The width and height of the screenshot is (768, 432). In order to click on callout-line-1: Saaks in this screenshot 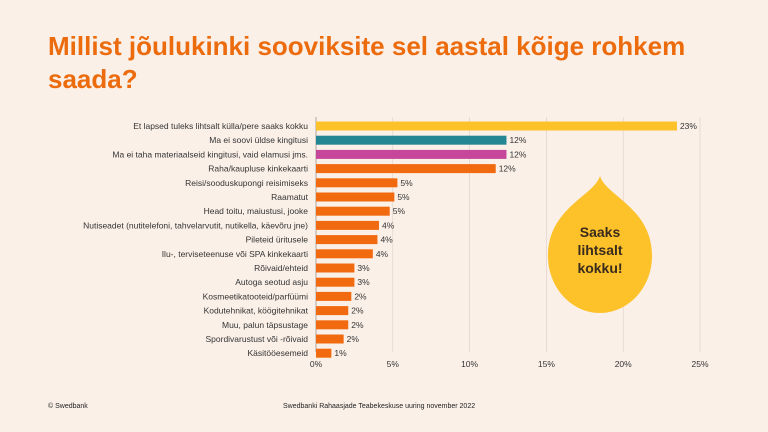, I will do `click(600, 232)`.